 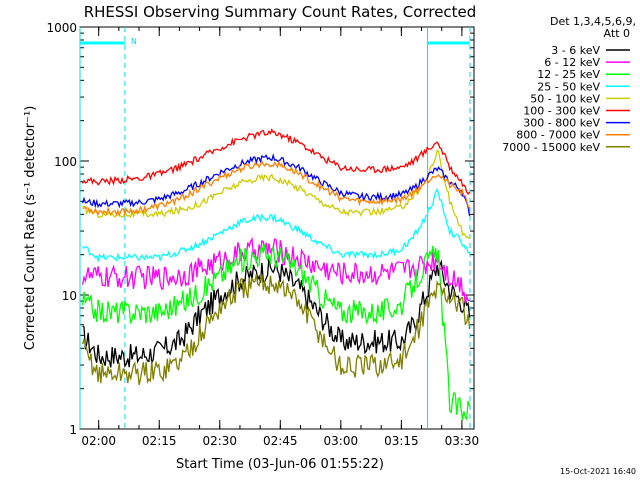 What do you see at coordinates (280, 441) in the screenshot?
I see `x-tick-label: 02:45` at bounding box center [280, 441].